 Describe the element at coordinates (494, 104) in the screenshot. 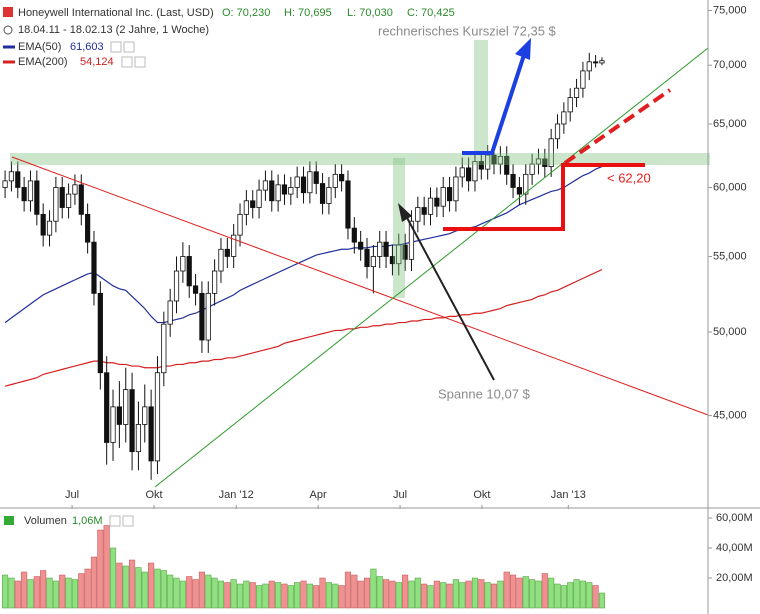

I see `target-arrow` at that location.